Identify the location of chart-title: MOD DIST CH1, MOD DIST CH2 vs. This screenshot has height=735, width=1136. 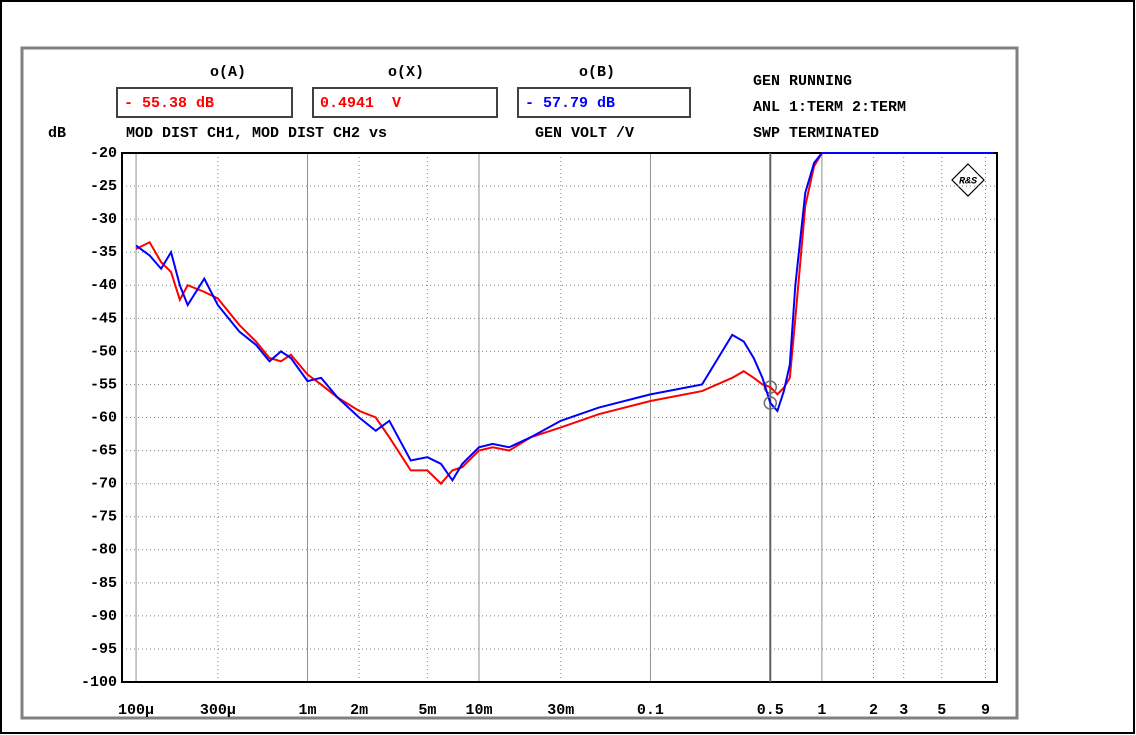
(256, 133).